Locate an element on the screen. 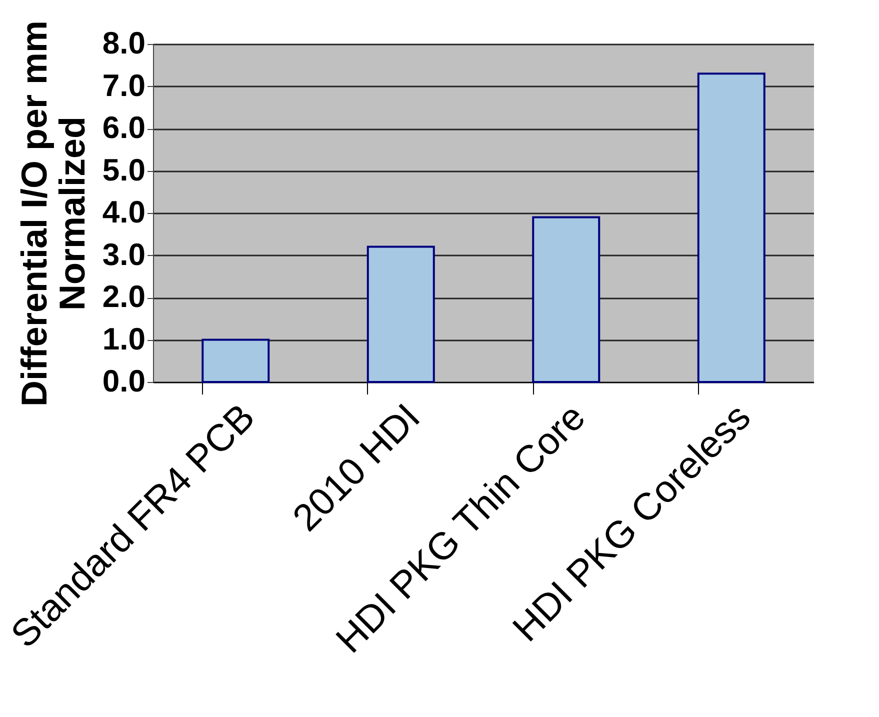 The image size is (879, 717). y-tick-label: 3.0 is located at coordinates (124, 254).